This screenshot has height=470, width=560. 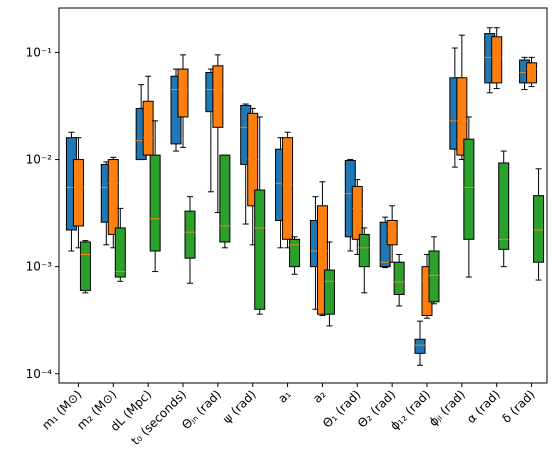 What do you see at coordinates (39, 52) in the screenshot?
I see `y-tick-label: 10⁻¹` at bounding box center [39, 52].